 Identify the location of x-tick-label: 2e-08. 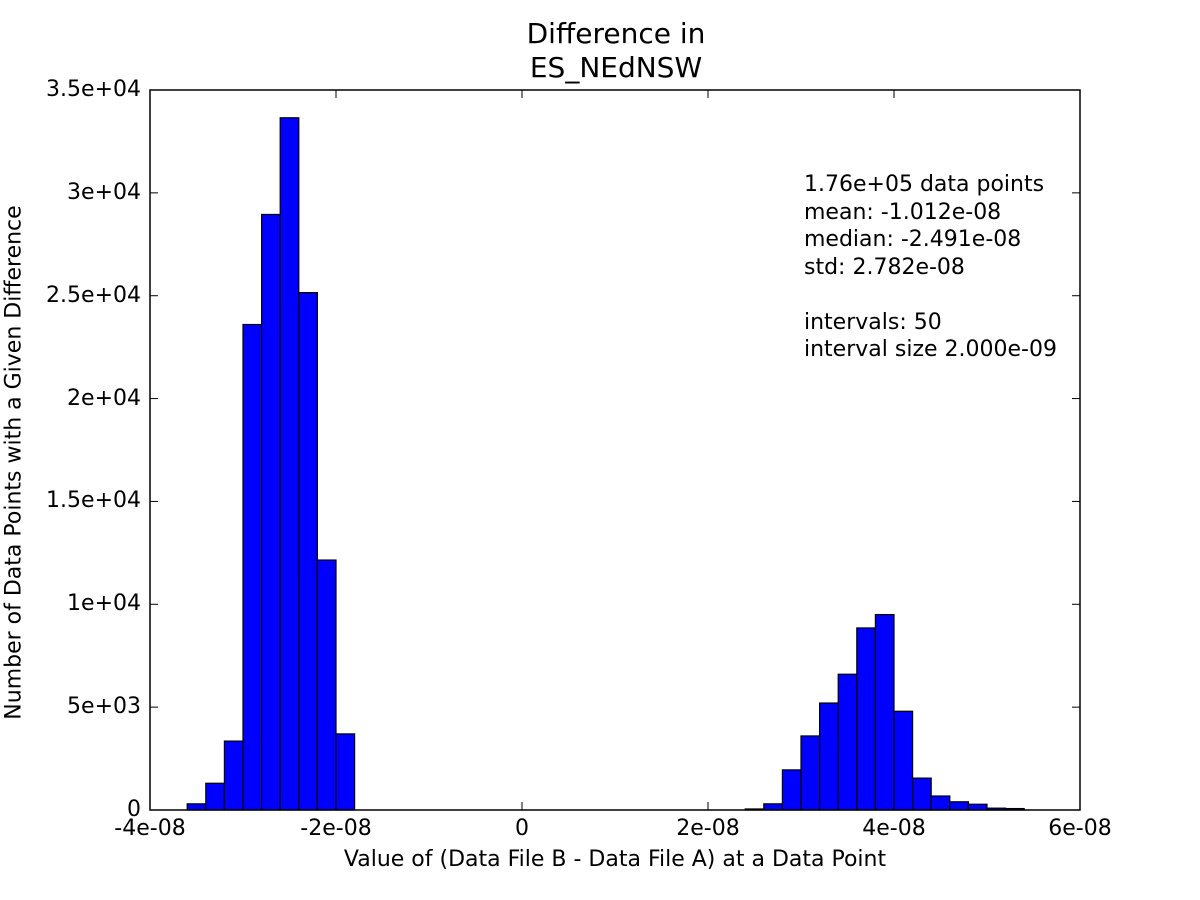
(708, 828).